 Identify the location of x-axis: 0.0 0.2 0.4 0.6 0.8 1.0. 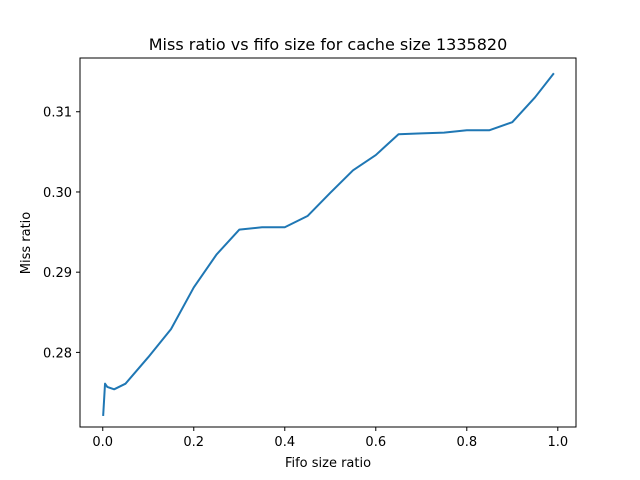
(330, 438).